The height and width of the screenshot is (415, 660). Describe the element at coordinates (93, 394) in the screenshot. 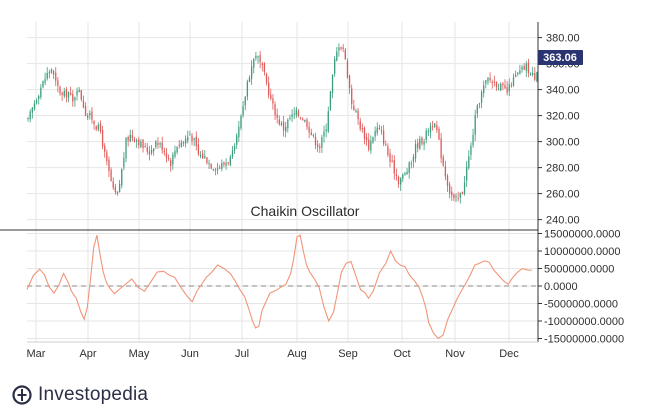

I see `brand-name: Investopedia` at that location.